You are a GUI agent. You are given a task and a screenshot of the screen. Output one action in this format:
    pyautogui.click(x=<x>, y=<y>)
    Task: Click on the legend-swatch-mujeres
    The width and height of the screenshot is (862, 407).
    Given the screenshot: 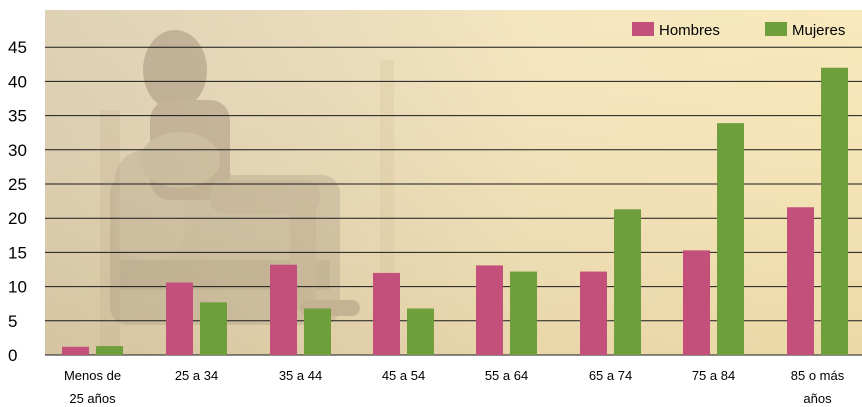 What is the action you would take?
    pyautogui.click(x=776, y=29)
    